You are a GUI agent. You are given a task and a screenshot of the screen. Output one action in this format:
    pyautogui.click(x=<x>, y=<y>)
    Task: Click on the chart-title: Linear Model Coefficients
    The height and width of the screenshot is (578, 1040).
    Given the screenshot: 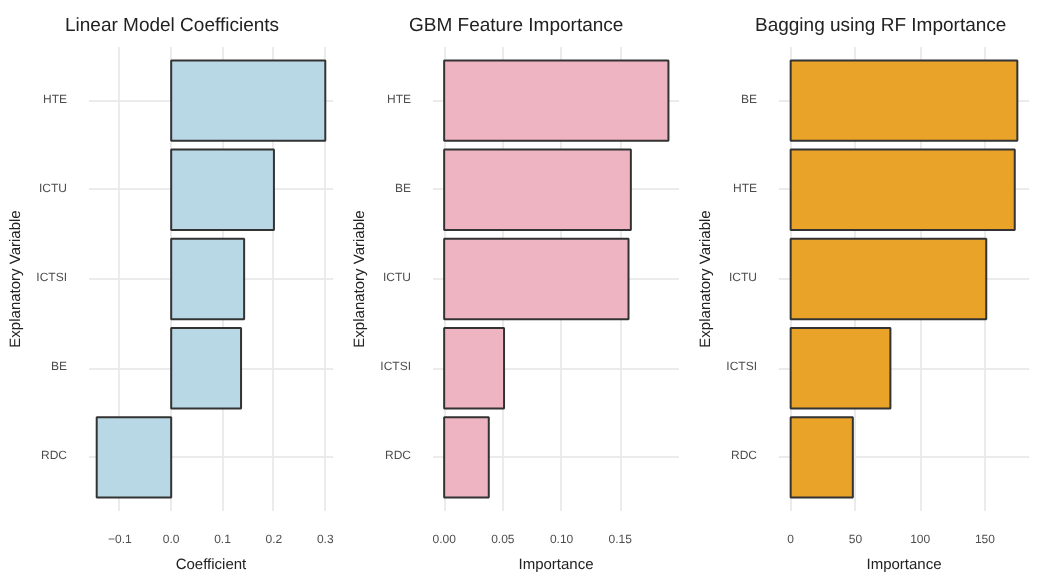 What is the action you would take?
    pyautogui.click(x=172, y=26)
    